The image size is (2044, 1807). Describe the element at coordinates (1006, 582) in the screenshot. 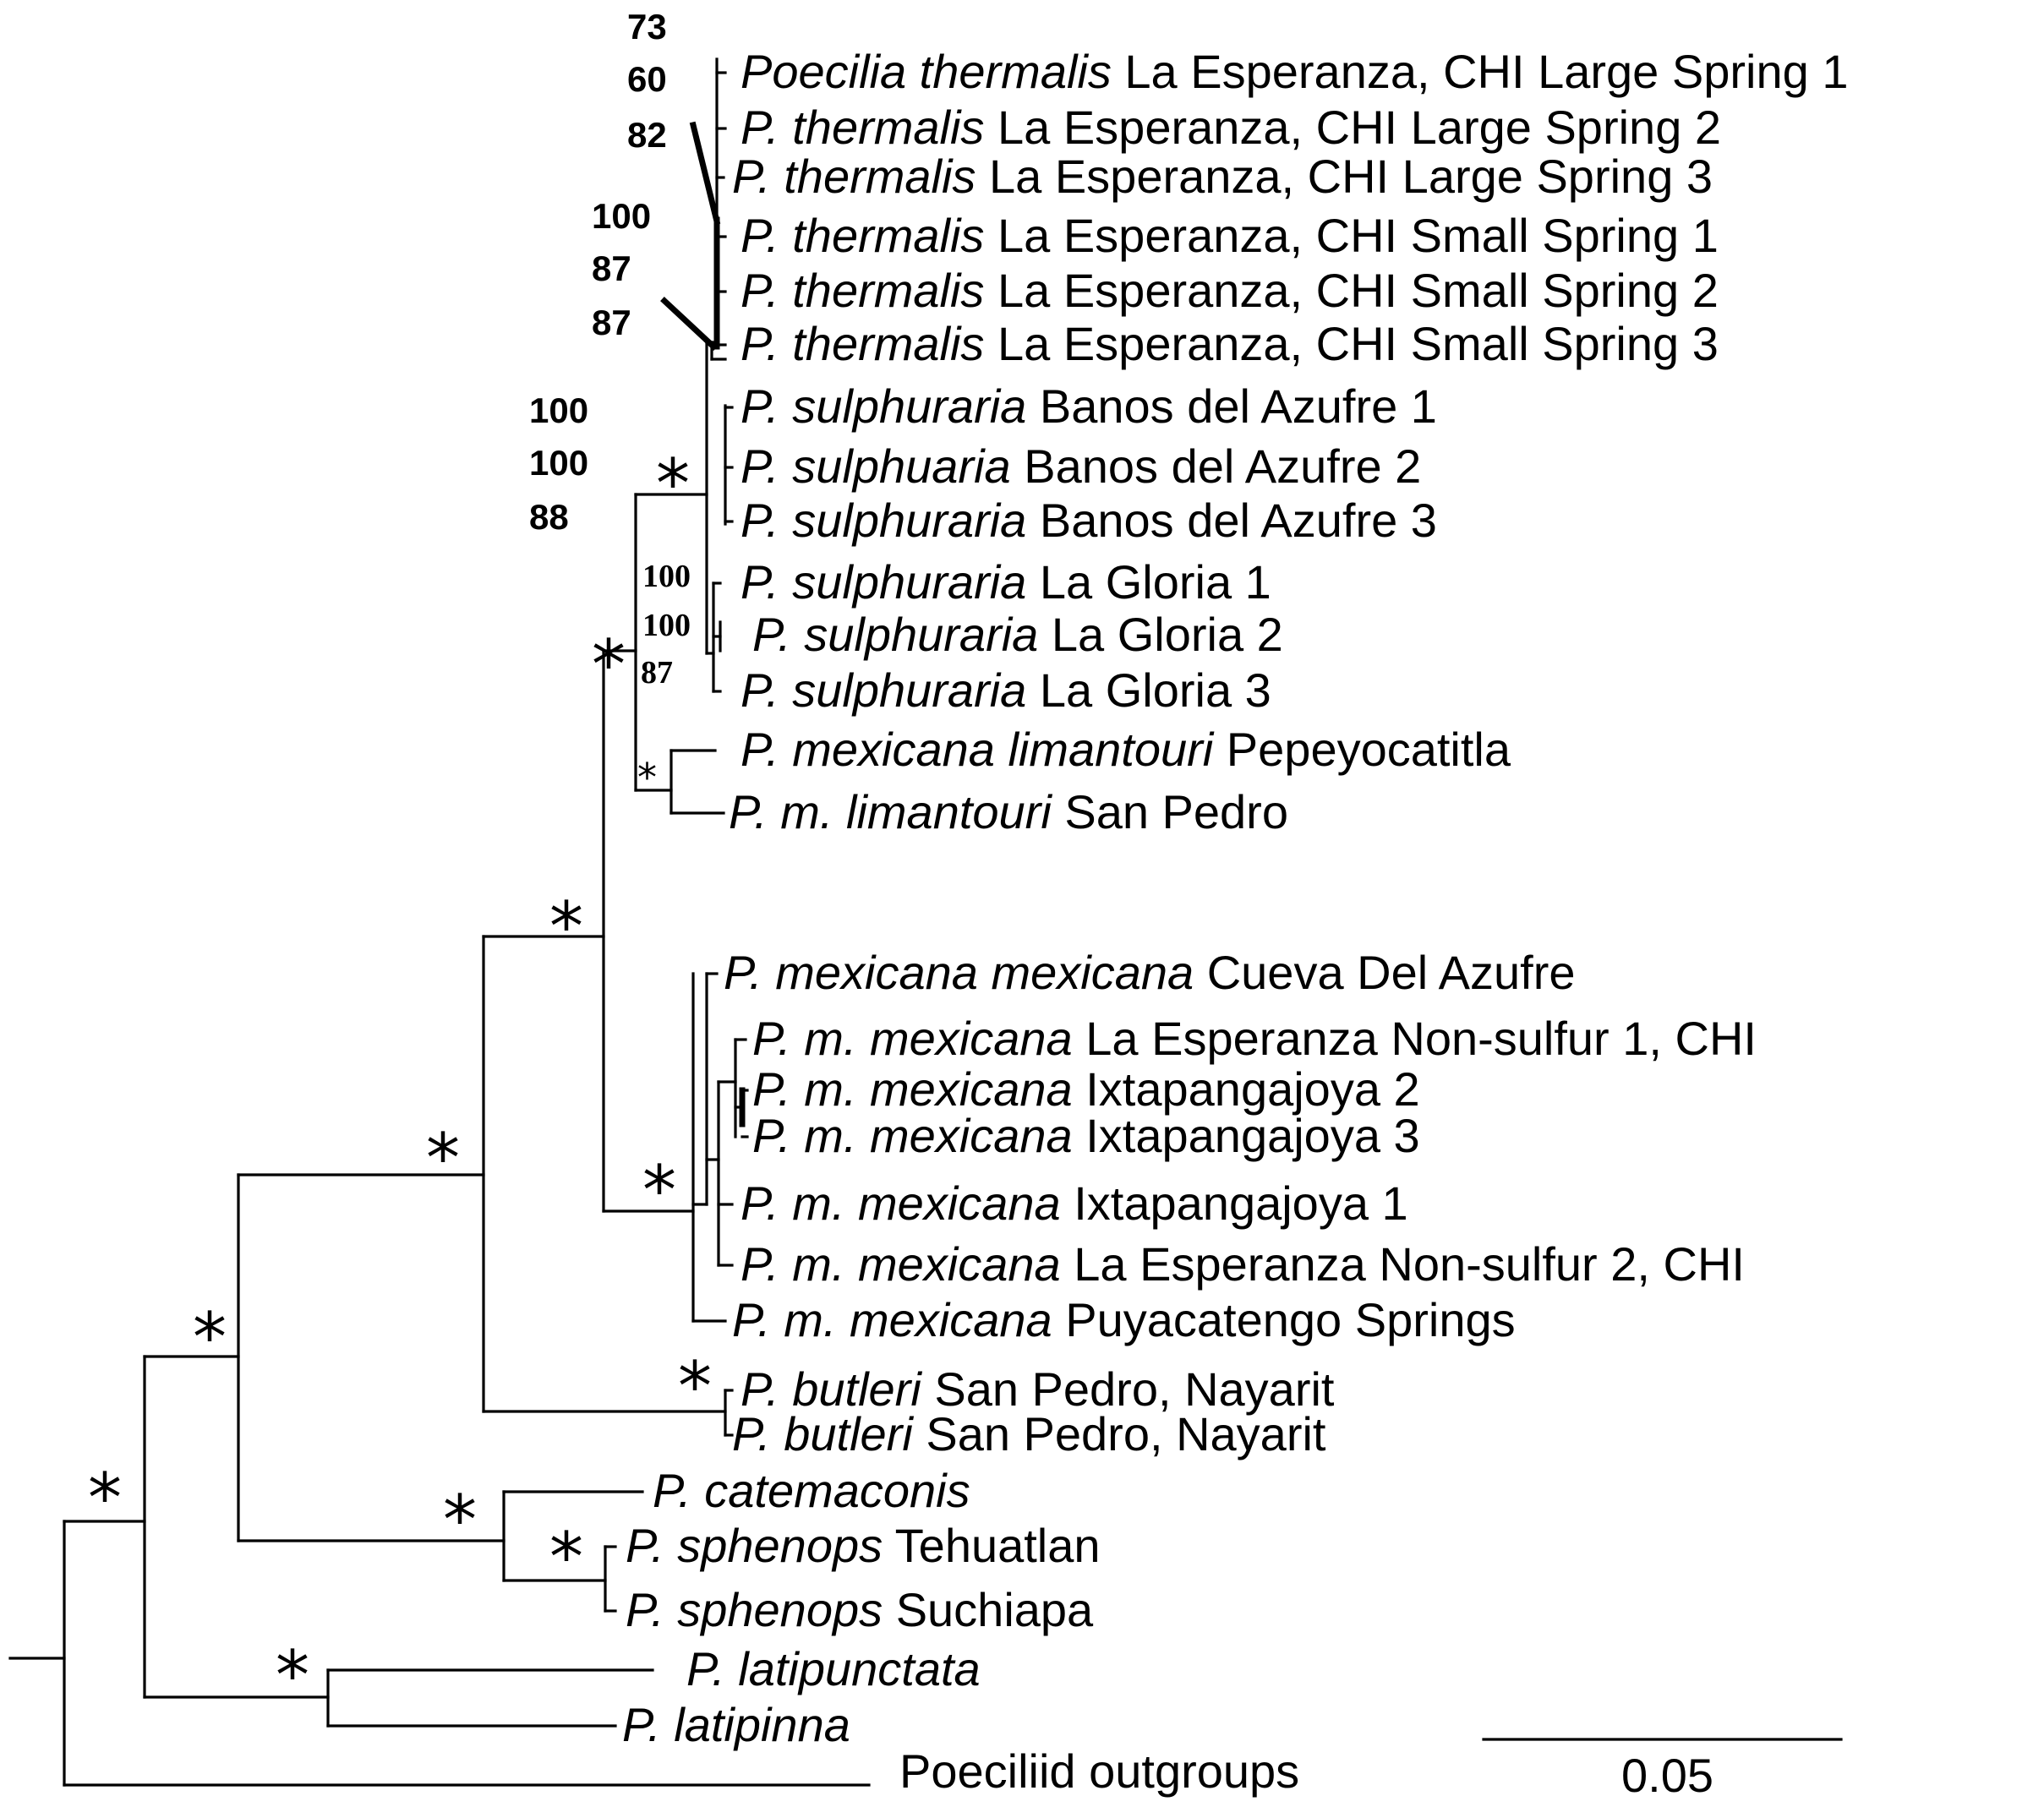

I see `taxon-label: P. sulphuraria La Gloria 1` at that location.